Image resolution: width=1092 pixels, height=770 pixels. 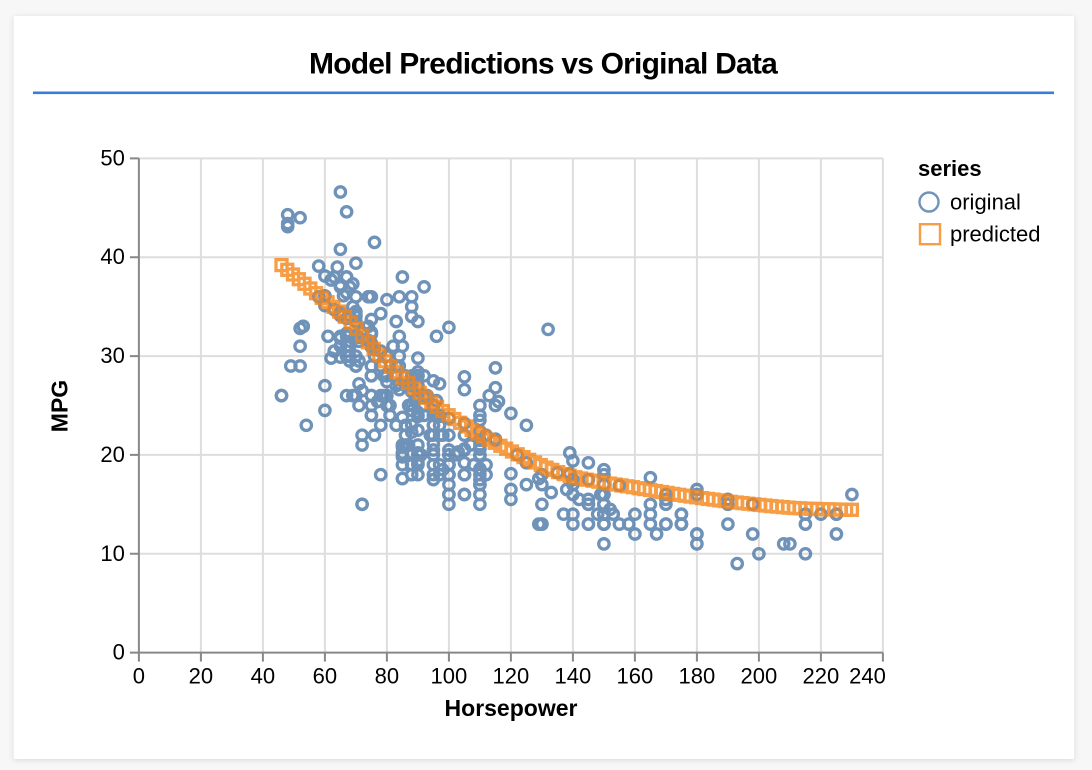 What do you see at coordinates (867, 676) in the screenshot?
I see `svg-text: 240` at bounding box center [867, 676].